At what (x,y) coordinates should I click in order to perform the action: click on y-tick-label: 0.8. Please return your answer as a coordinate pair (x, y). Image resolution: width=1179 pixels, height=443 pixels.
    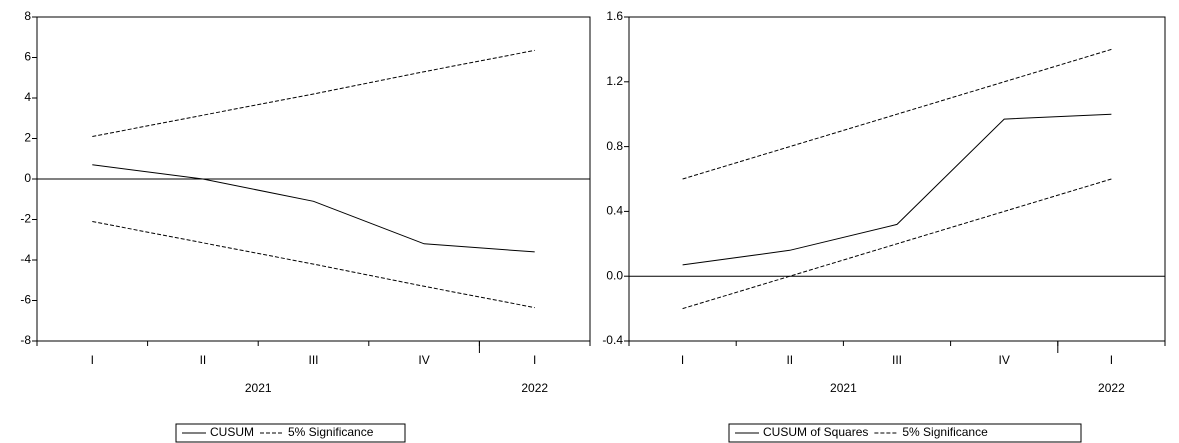
    Looking at the image, I should click on (614, 146).